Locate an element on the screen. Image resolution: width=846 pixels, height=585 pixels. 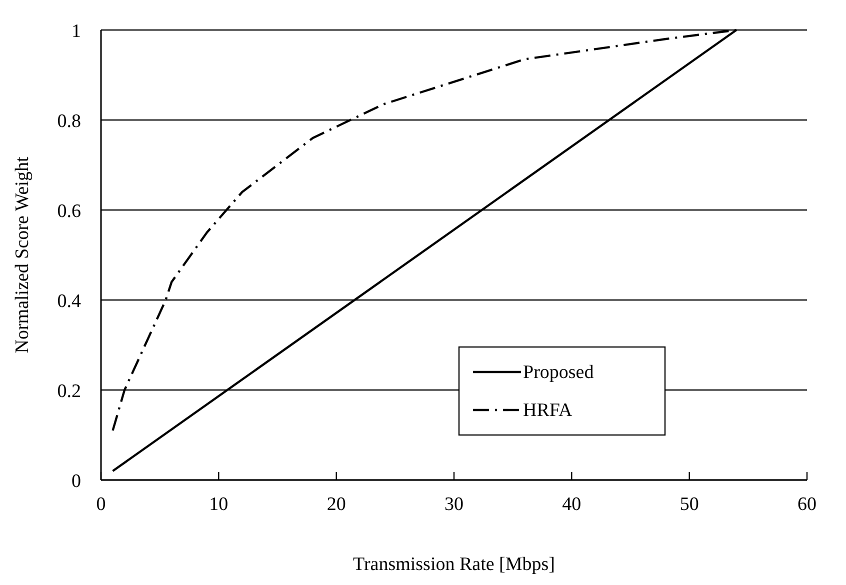
x-tick-label: 10 is located at coordinates (218, 504).